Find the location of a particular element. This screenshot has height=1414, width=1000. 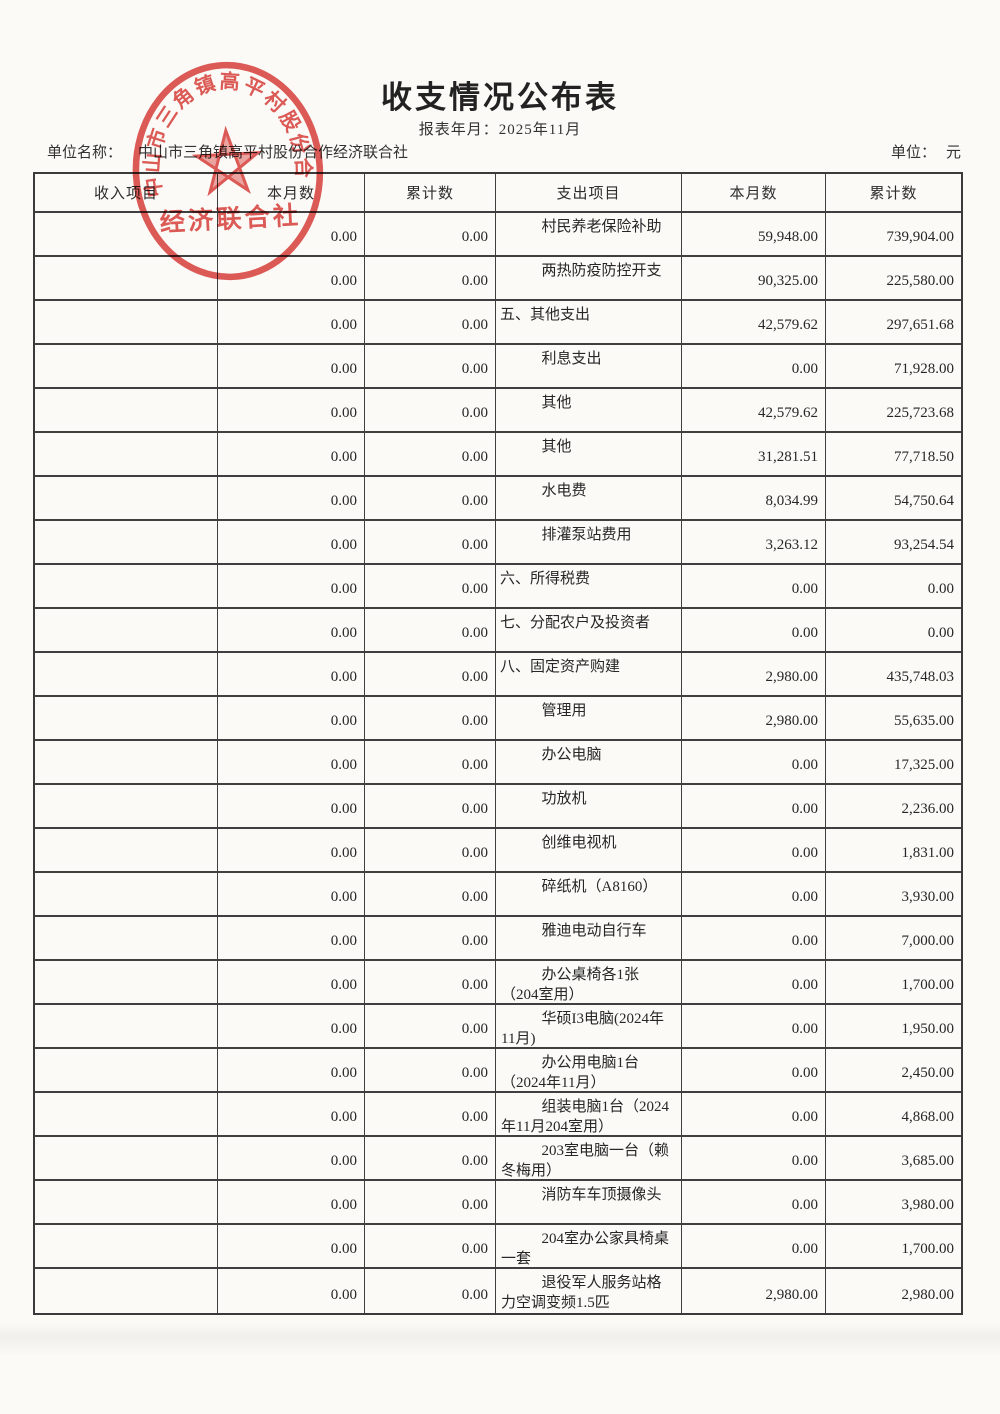

expense-total-cell: 225,580.00 is located at coordinates (920, 281).